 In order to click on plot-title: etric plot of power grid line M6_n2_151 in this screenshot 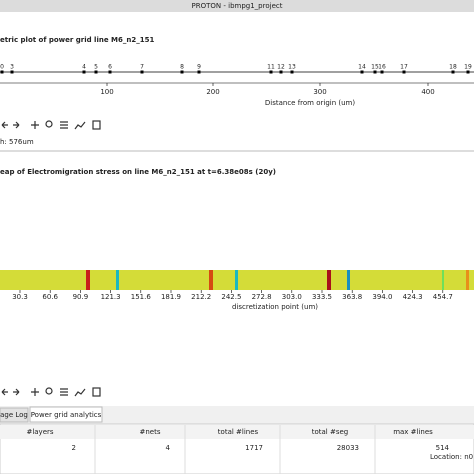, I will do `click(77, 40)`.